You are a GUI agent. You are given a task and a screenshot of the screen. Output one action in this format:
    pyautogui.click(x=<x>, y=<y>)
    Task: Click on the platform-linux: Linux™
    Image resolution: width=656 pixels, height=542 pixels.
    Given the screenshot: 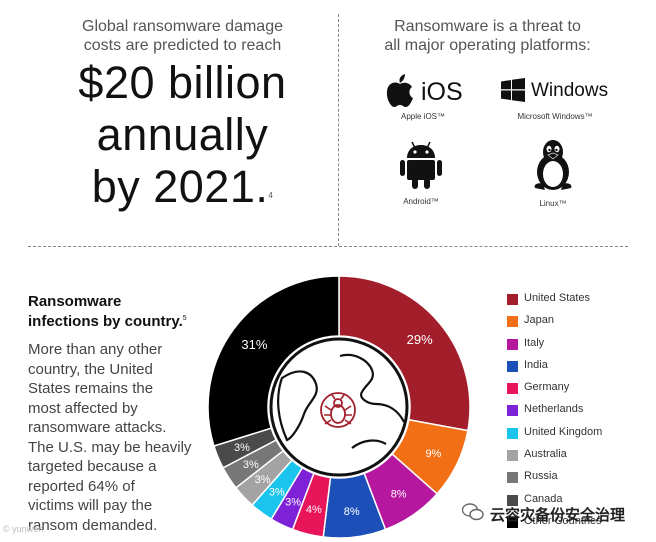 What is the action you would take?
    pyautogui.click(x=553, y=173)
    